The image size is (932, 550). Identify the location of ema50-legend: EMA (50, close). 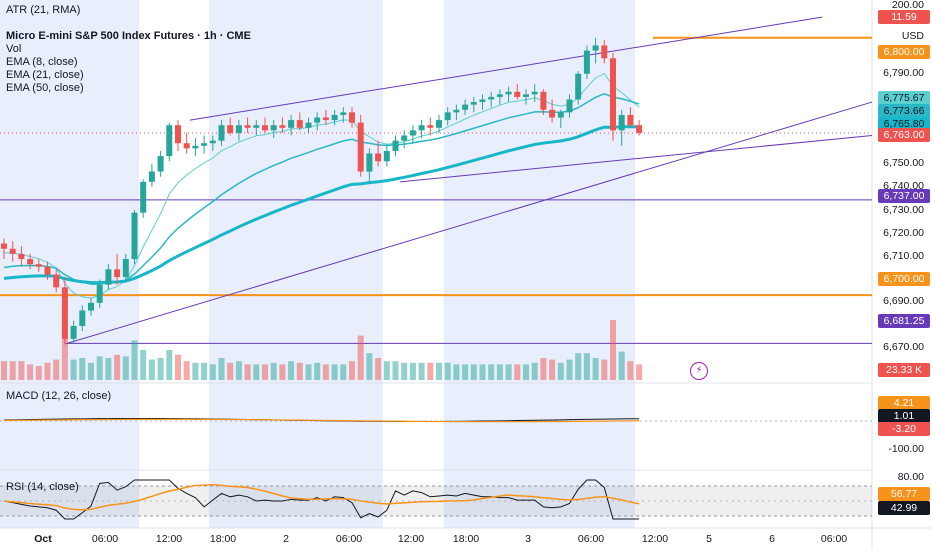
(45, 88).